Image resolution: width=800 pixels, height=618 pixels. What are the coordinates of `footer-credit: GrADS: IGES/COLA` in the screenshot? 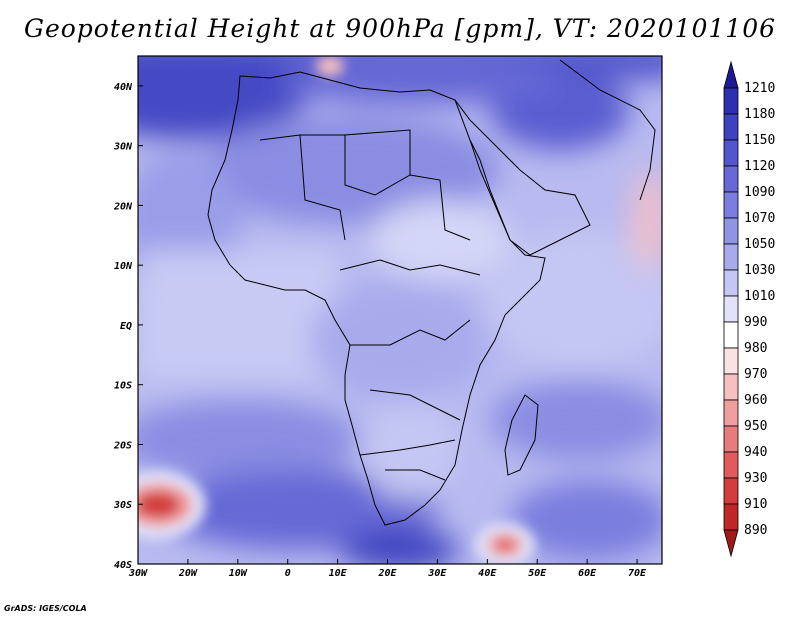 It's located at (45, 608).